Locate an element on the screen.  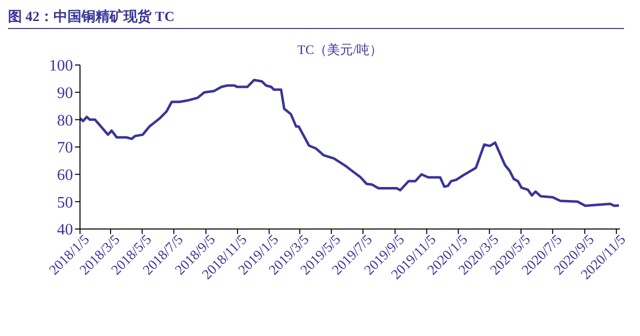
chart-title: 图 42：中国铜精矿现货 TC is located at coordinates (316, 18).